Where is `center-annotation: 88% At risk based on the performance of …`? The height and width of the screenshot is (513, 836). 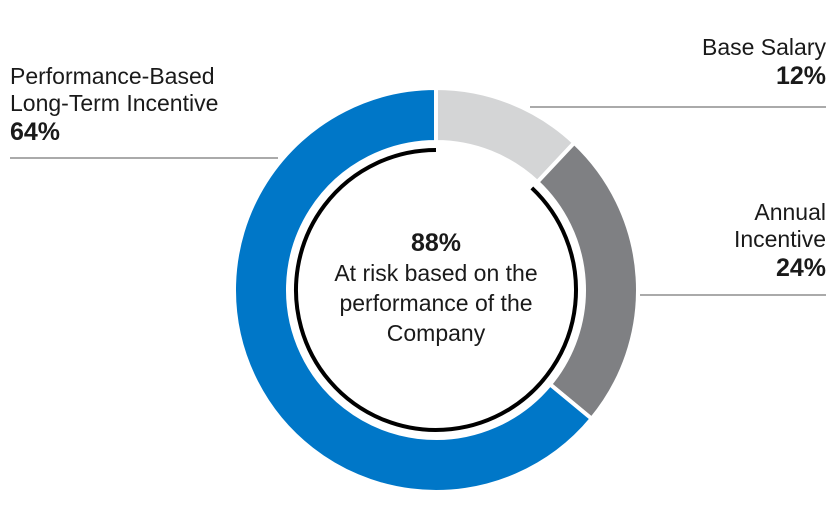 center-annotation: 88% At risk based on the performance of … is located at coordinates (436, 288).